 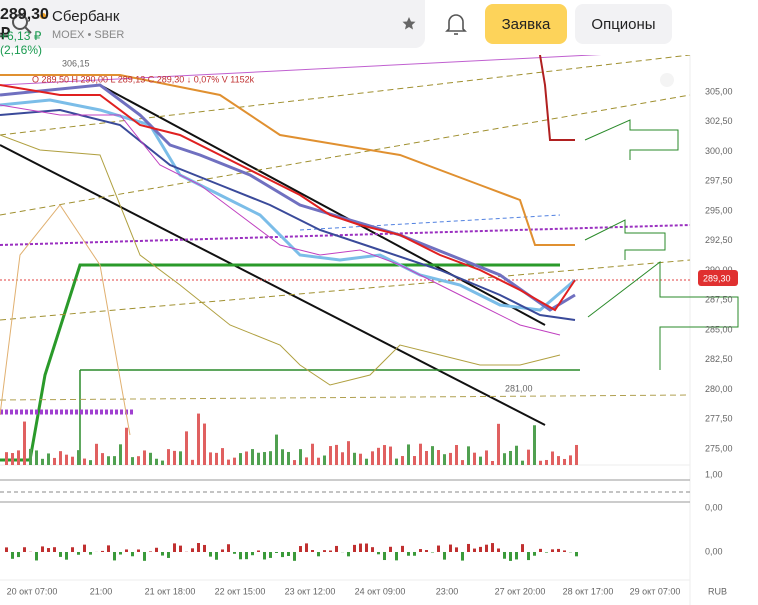 What do you see at coordinates (719, 300) in the screenshot?
I see `price-label: 287,50` at bounding box center [719, 300].